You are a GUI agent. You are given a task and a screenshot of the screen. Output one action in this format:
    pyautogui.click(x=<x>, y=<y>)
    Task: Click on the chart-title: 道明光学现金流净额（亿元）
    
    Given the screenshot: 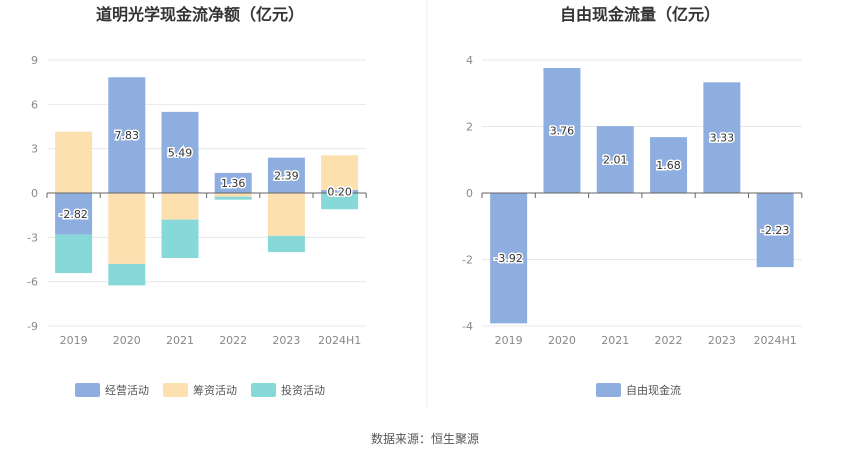 What is the action you would take?
    pyautogui.click(x=200, y=14)
    